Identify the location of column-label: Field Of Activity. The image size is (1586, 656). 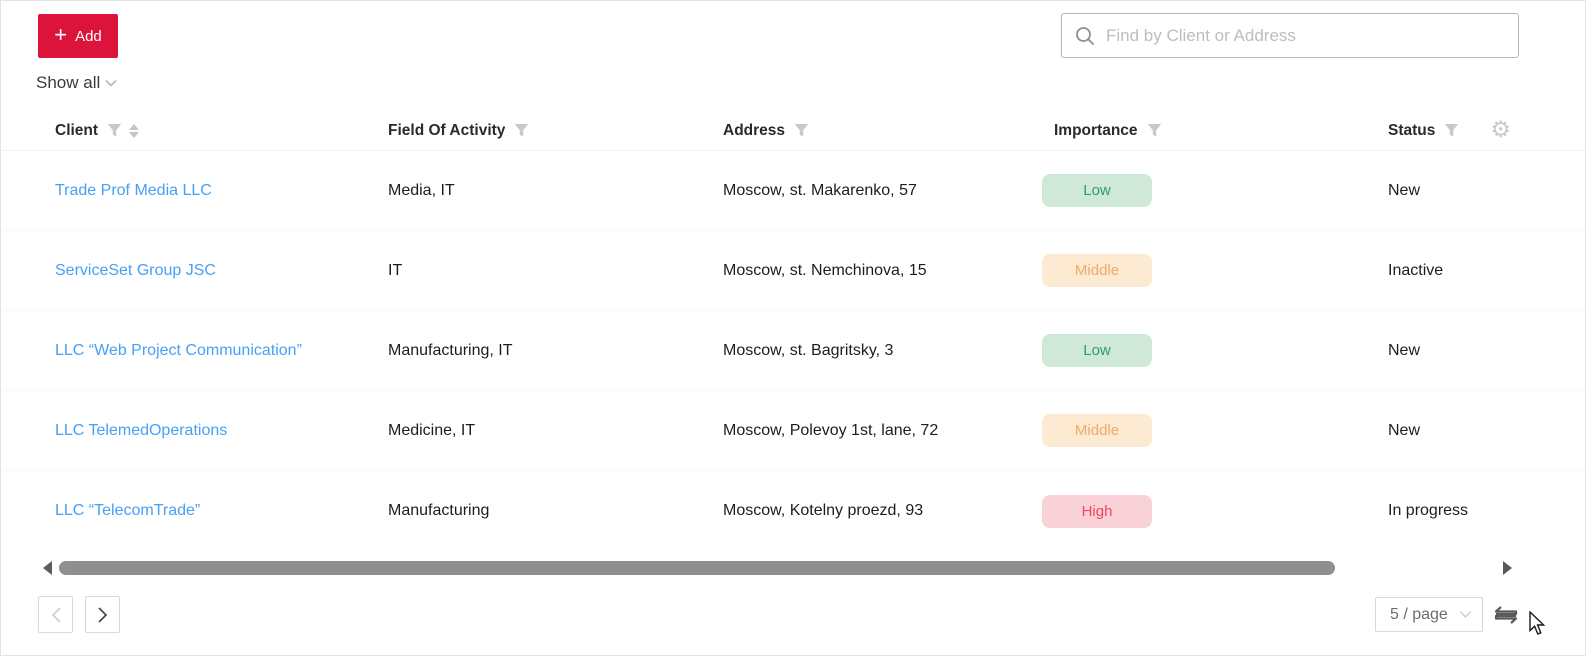
(447, 130).